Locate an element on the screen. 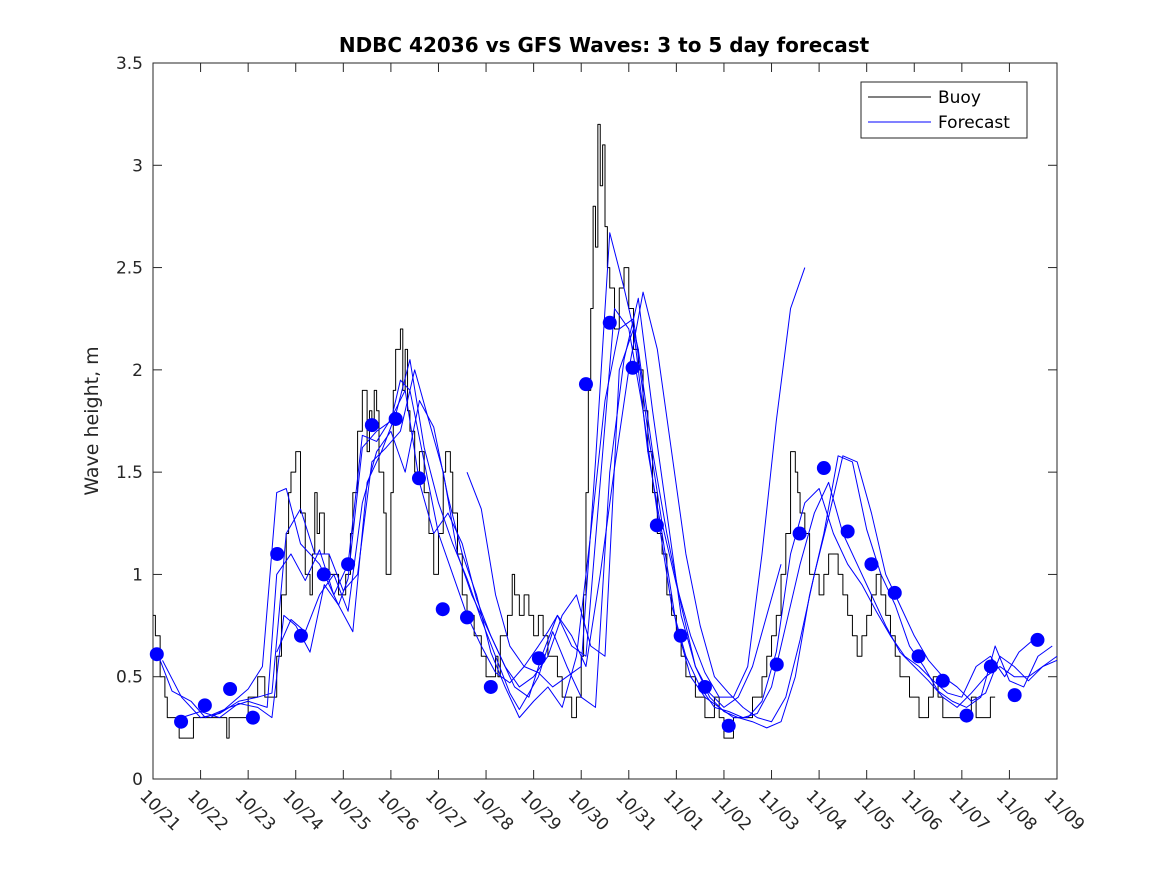  y-tick-label: 2.5 is located at coordinates (129, 269).